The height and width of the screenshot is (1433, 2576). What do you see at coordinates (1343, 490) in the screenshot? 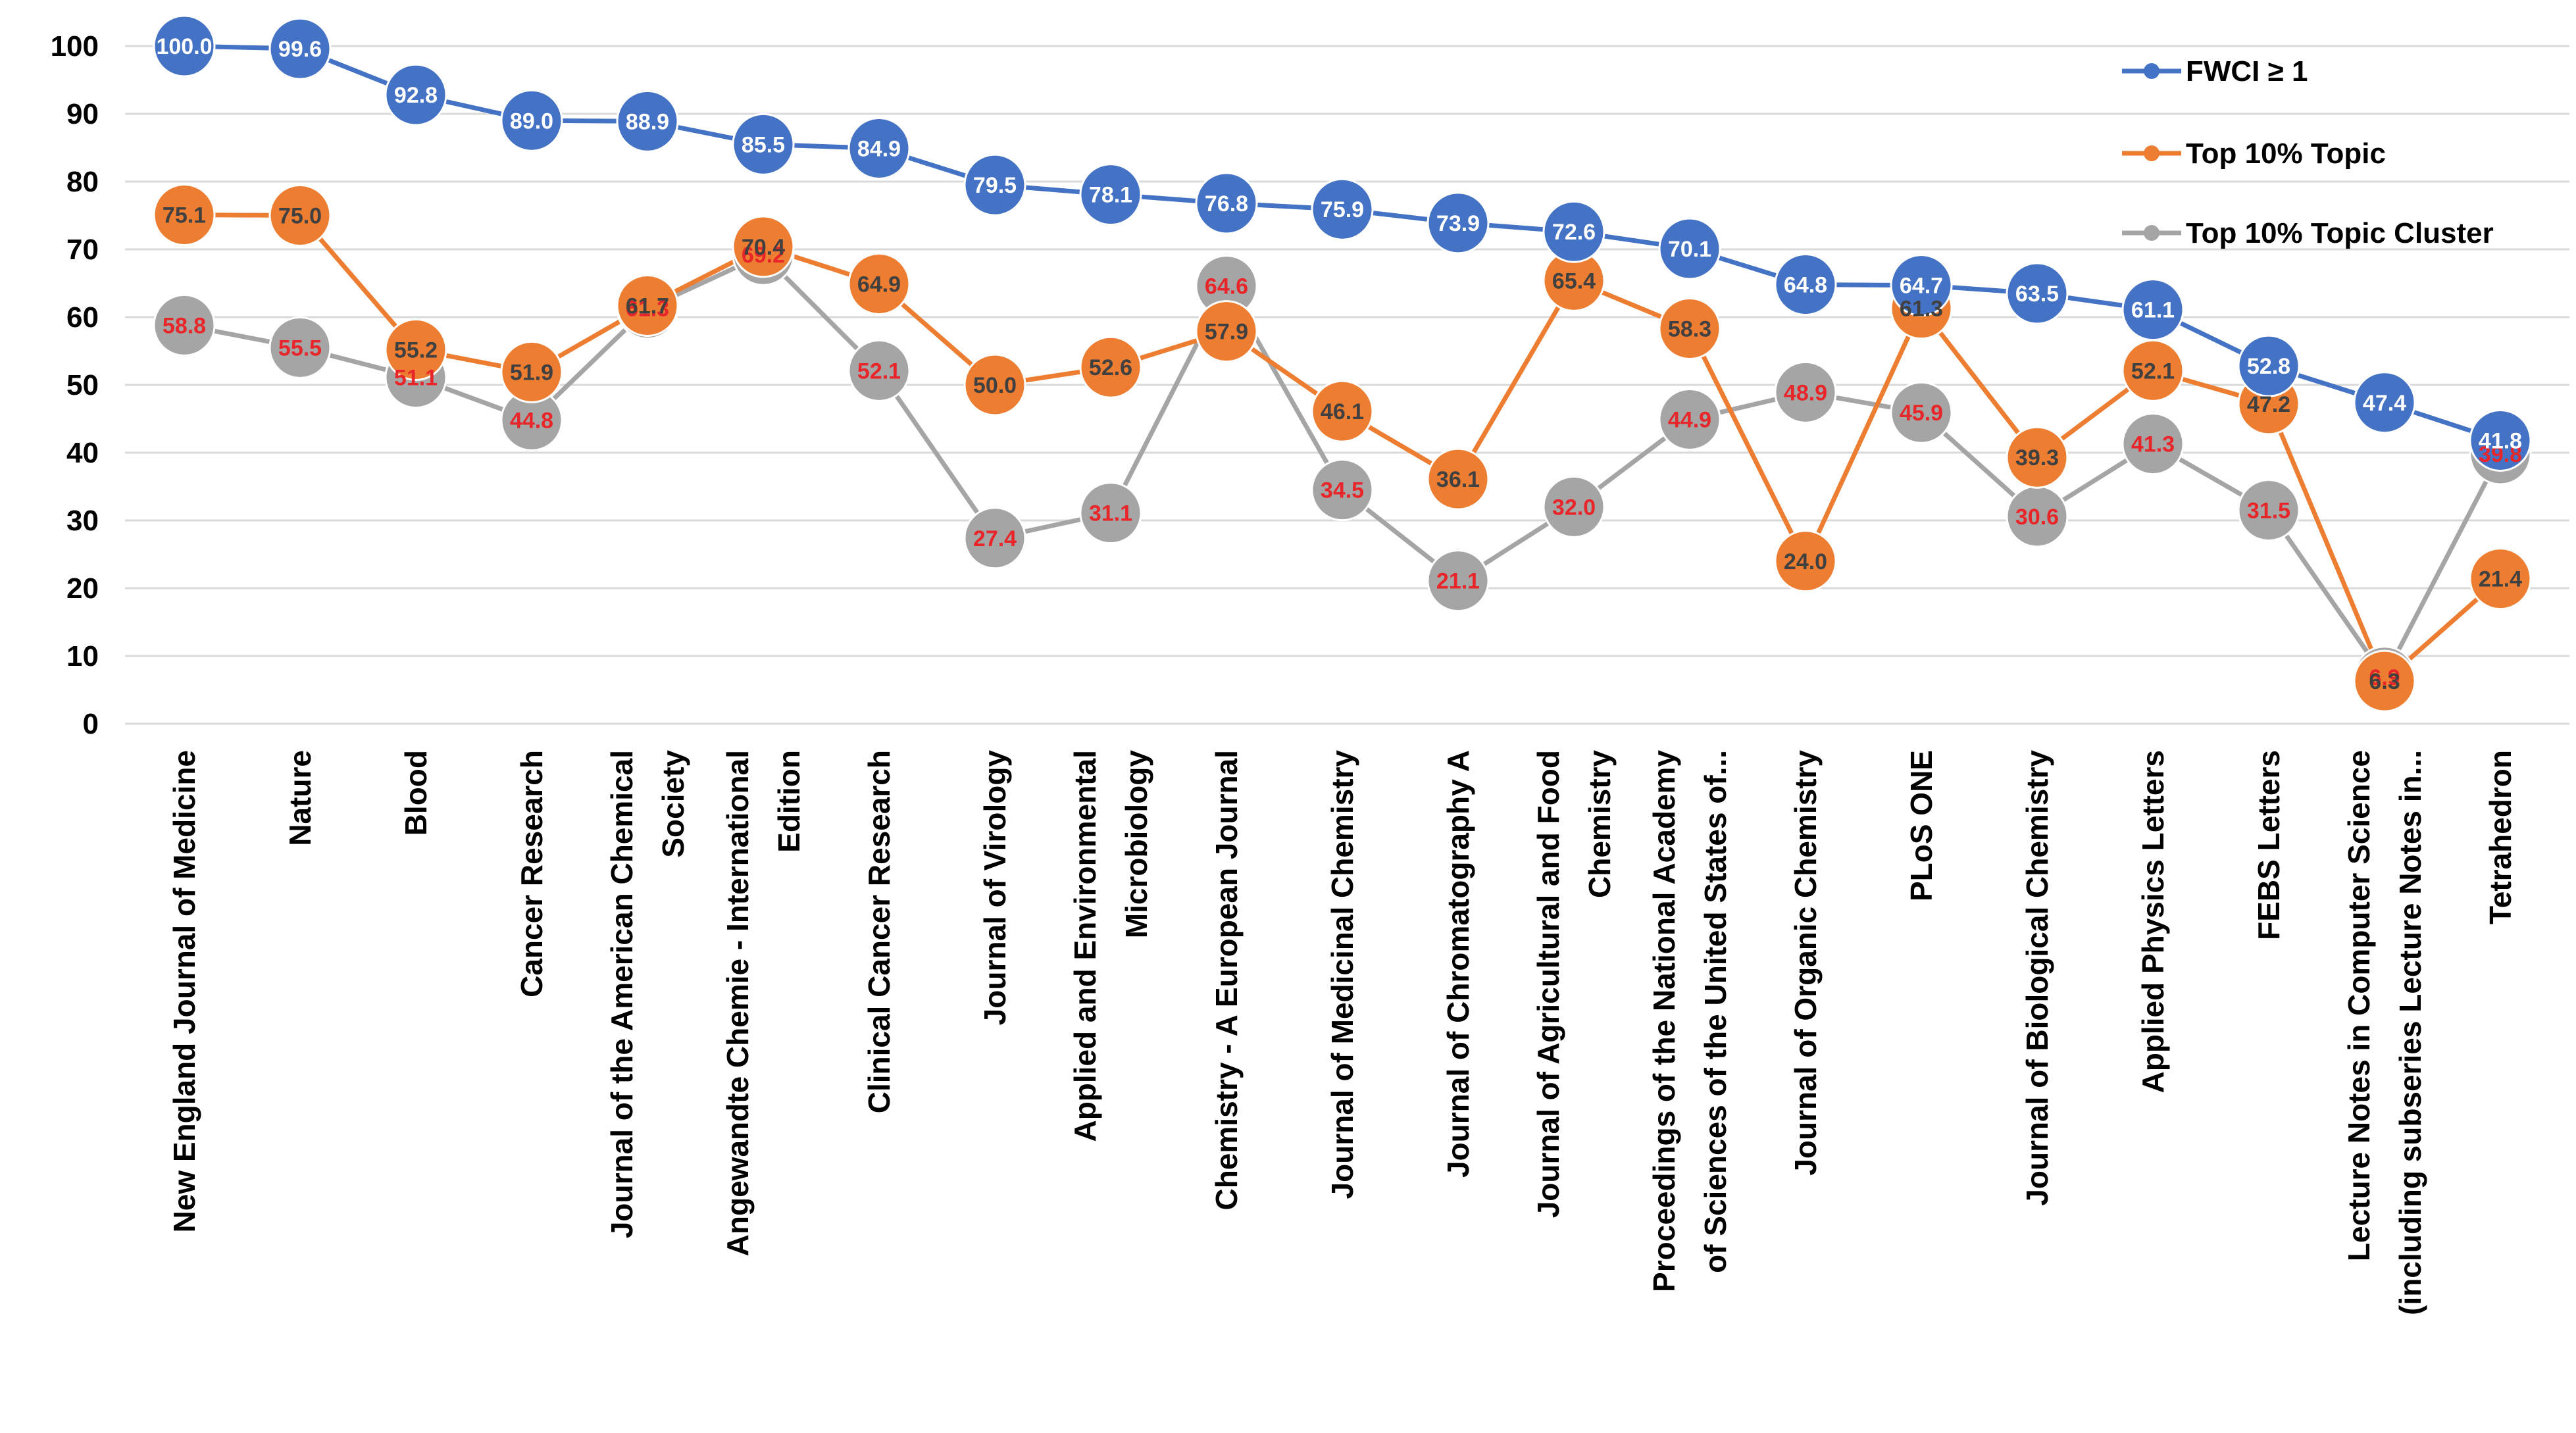
I see `series-2-data-label: 34.5` at bounding box center [1343, 490].